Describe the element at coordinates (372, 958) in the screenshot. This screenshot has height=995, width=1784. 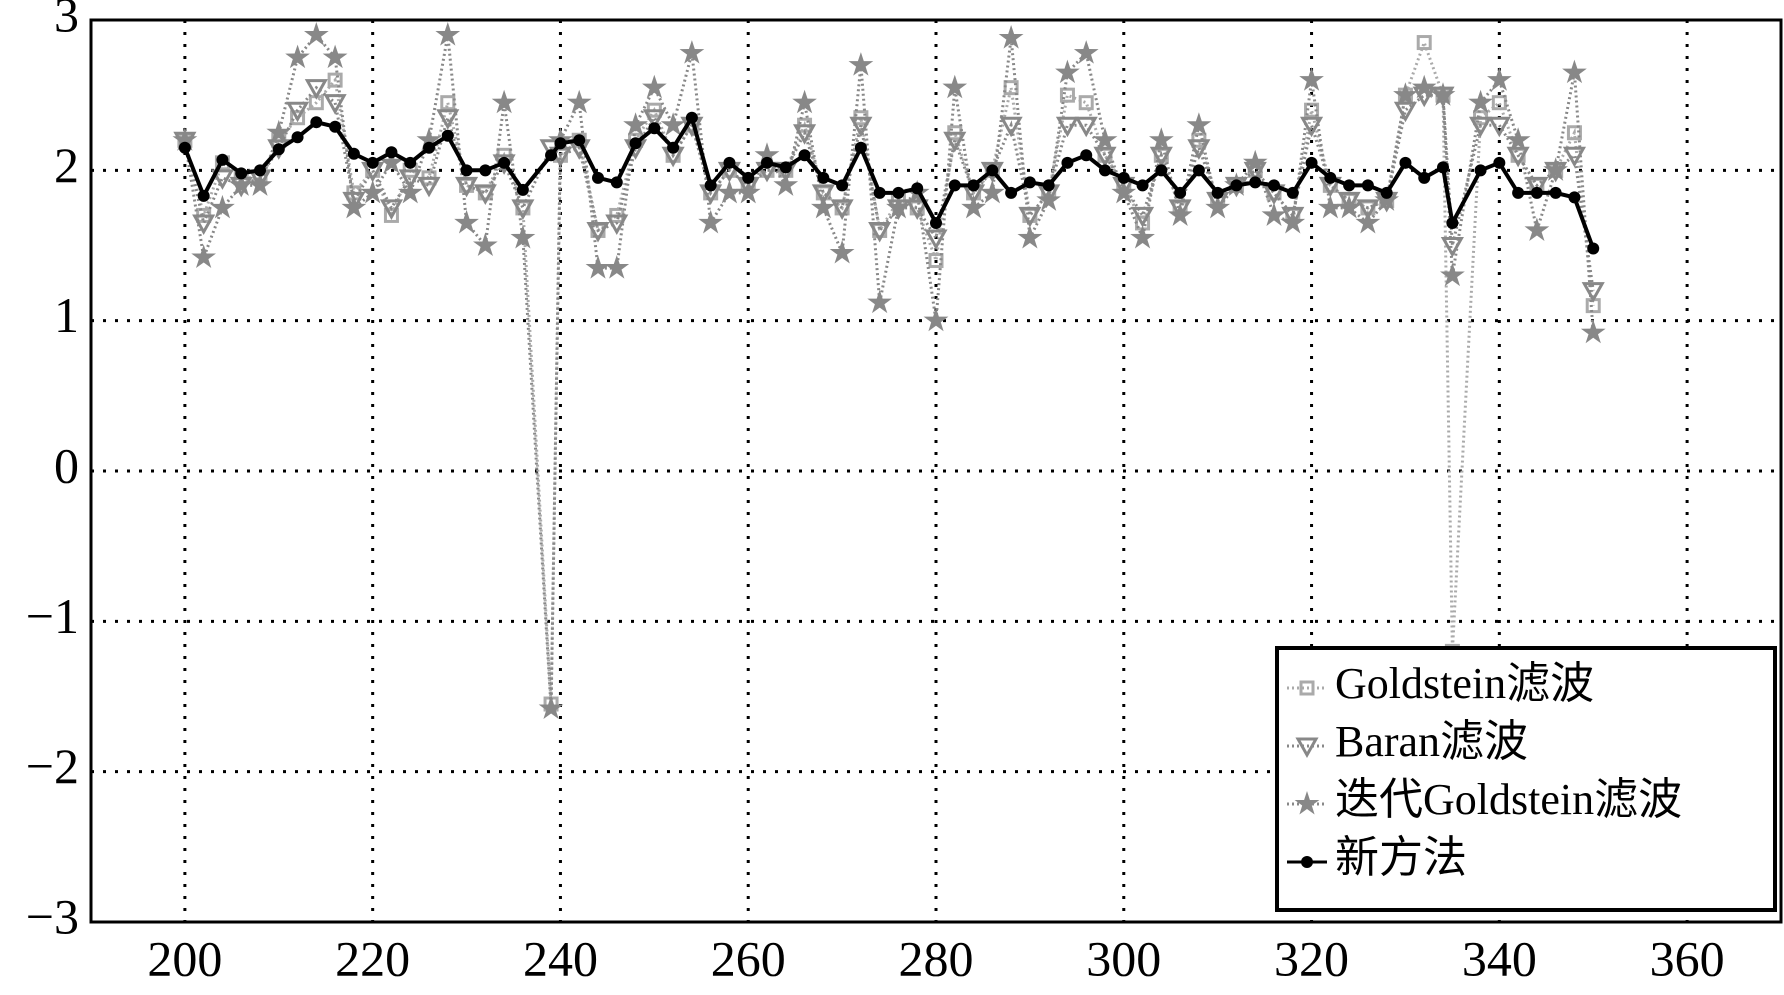
I see `x-tick-label: 220` at that location.